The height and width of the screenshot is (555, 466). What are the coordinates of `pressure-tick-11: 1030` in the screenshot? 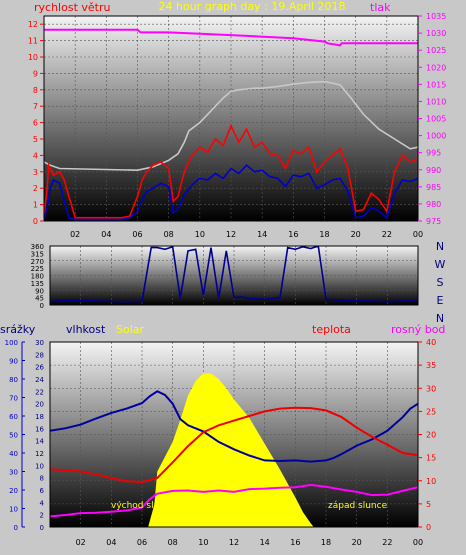 It's located at (436, 33).